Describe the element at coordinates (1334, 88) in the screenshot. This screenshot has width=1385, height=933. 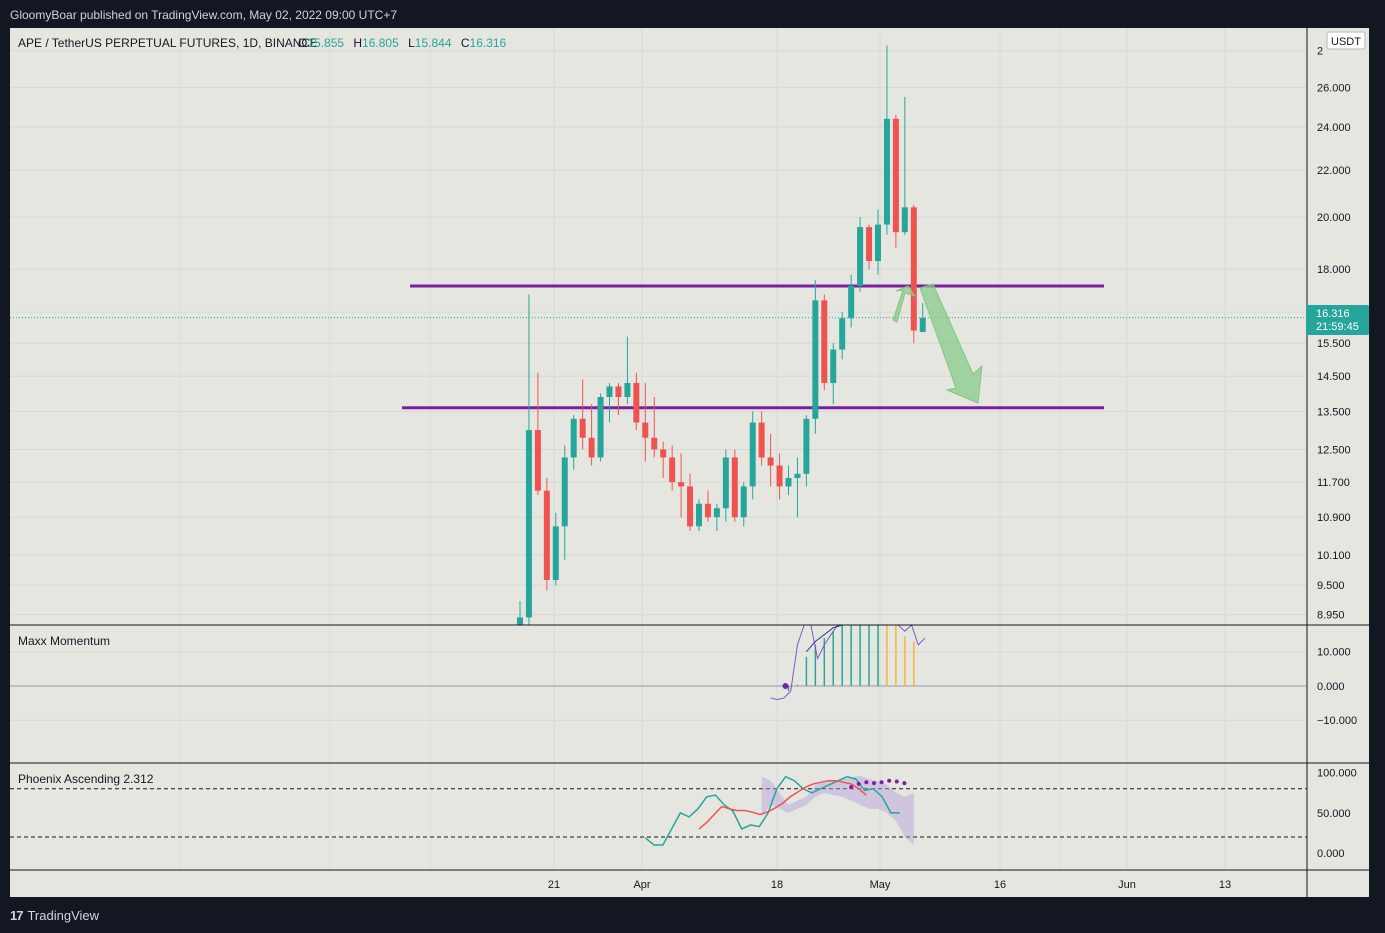
I see `y-tick-label: 26.000` at that location.